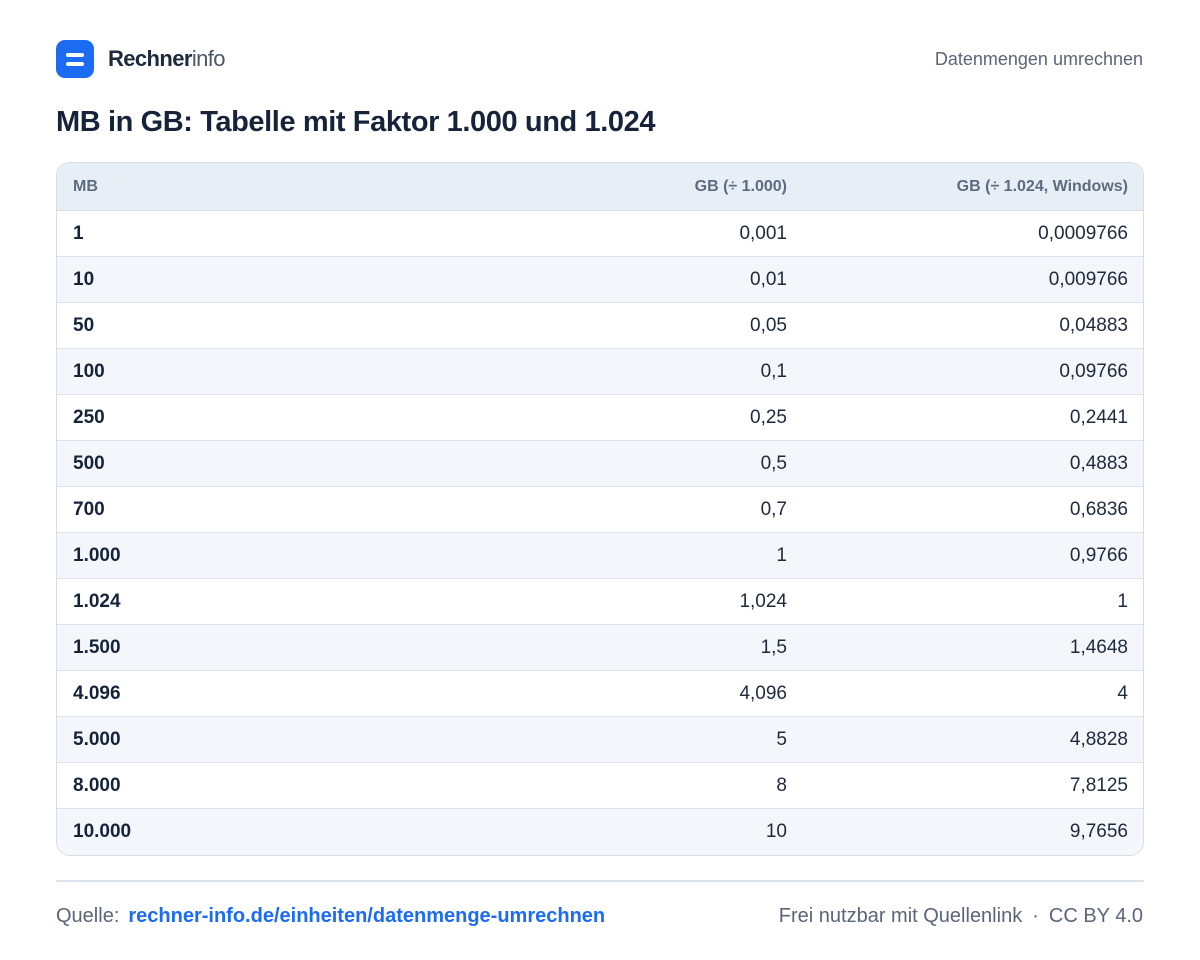 The image size is (1200, 960). I want to click on cell-gb-1024: 0,0009766, so click(1083, 233).